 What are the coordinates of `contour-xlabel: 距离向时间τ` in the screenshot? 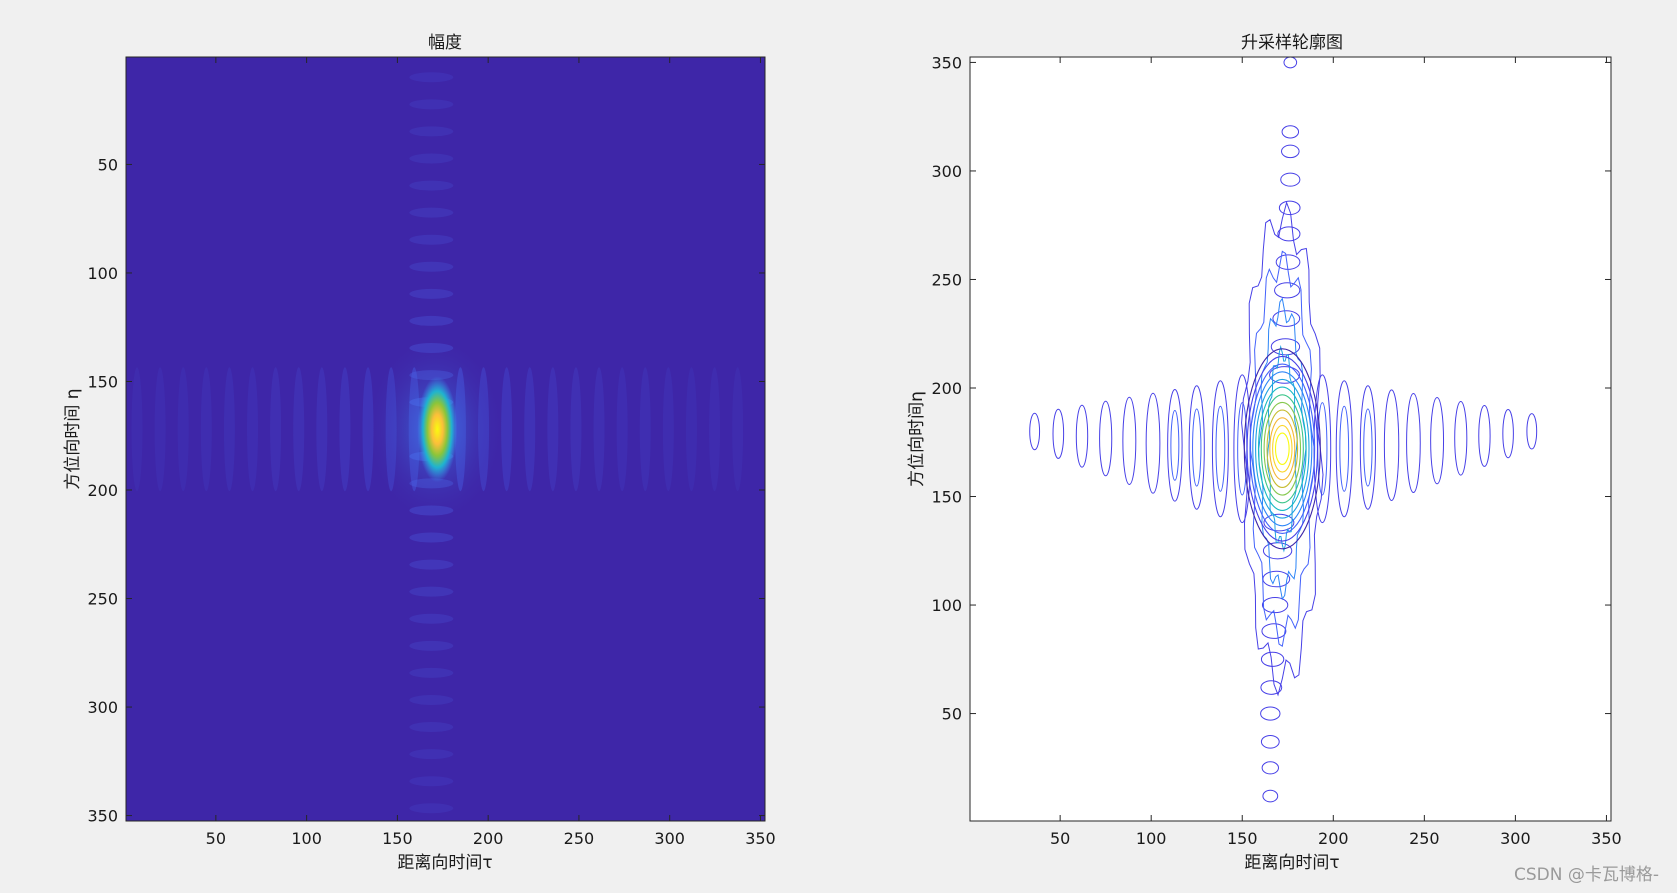 It's located at (1291, 863).